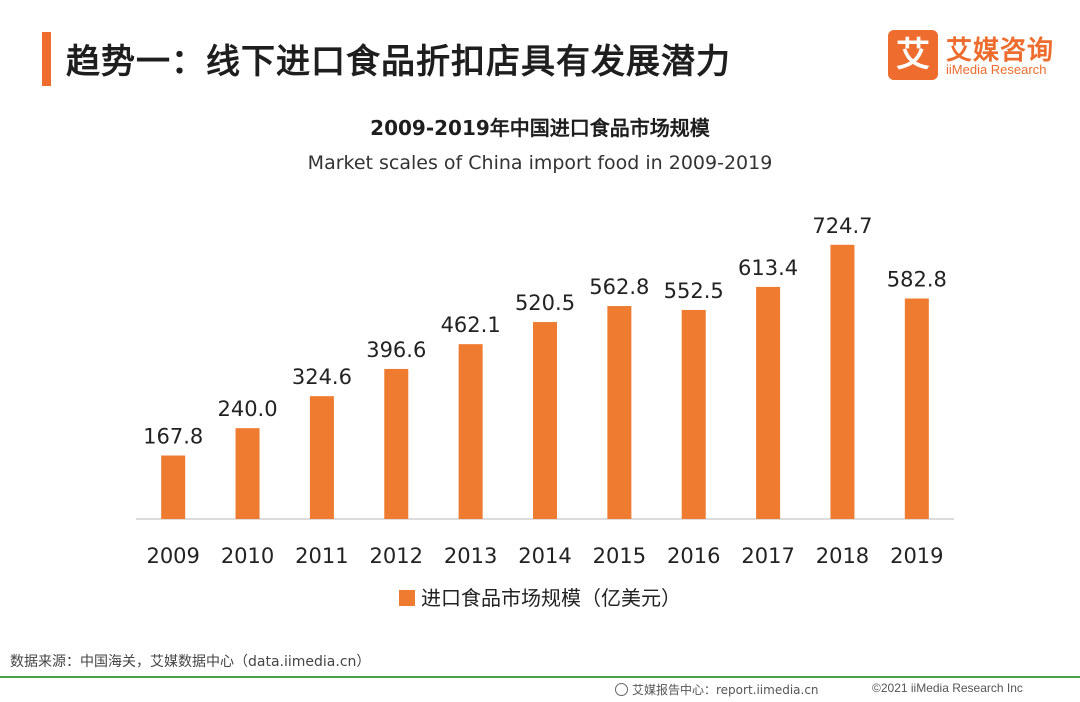 This screenshot has height=702, width=1080. I want to click on report-center-icon, so click(621, 689).